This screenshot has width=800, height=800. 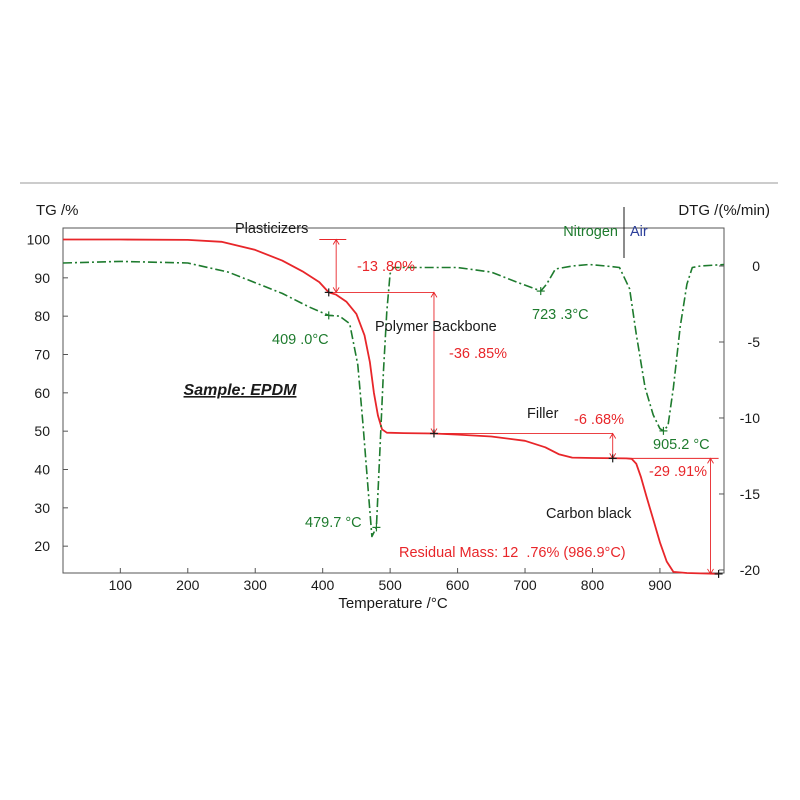 I want to click on x-tick-label: 400, so click(x=323, y=585).